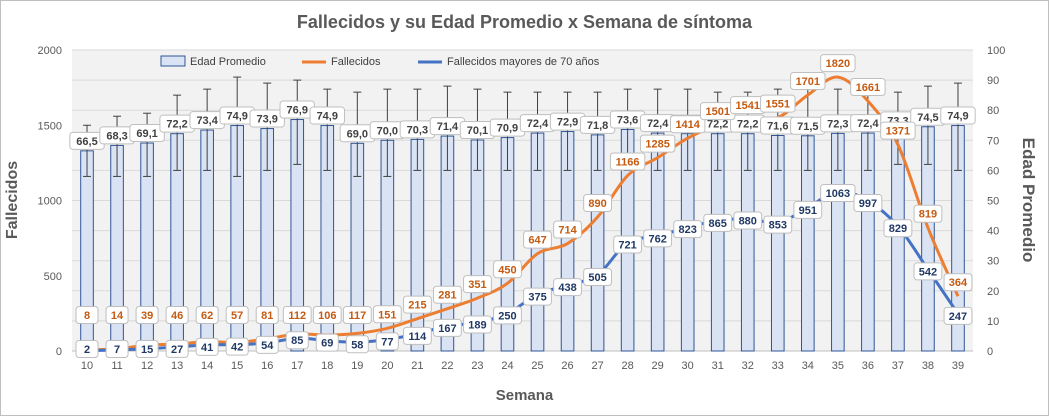 This screenshot has width=1049, height=416. What do you see at coordinates (327, 316) in the screenshot?
I see `fallecidos-data-label: 106` at bounding box center [327, 316].